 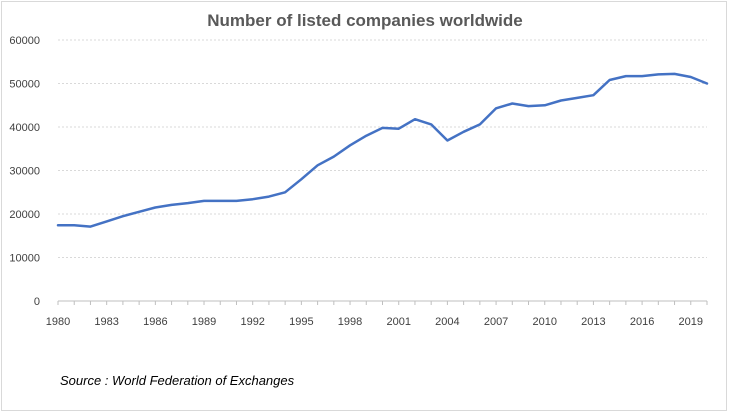 I want to click on x-tick-label-1980: 1980, so click(x=58, y=322).